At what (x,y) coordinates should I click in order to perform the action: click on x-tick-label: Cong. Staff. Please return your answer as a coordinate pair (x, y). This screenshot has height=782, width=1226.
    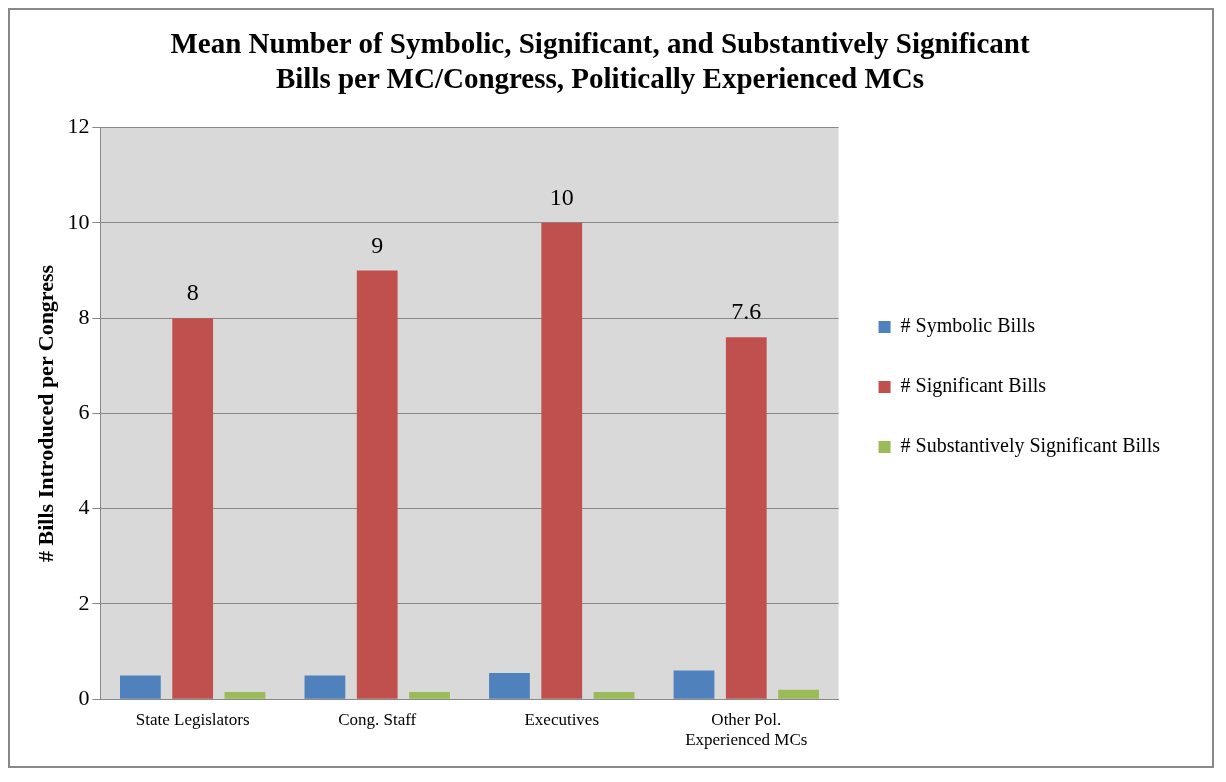
    Looking at the image, I should click on (377, 719).